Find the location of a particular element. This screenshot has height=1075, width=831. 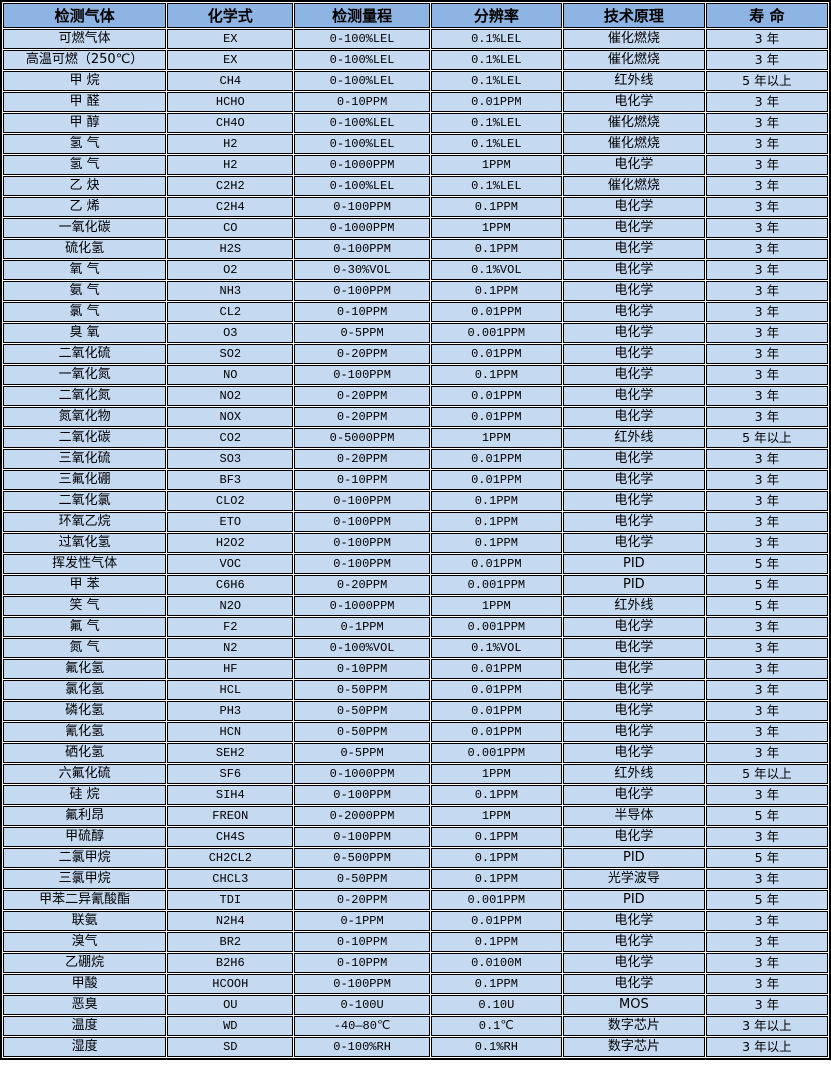

cell-gas-name: 联氨 is located at coordinates (85, 921).